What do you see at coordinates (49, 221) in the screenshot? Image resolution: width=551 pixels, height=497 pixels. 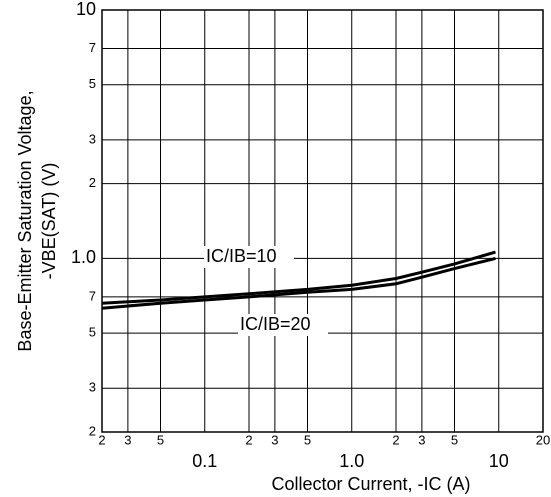 I see `y-axis-label: -VBE(SAT) (V)` at bounding box center [49, 221].